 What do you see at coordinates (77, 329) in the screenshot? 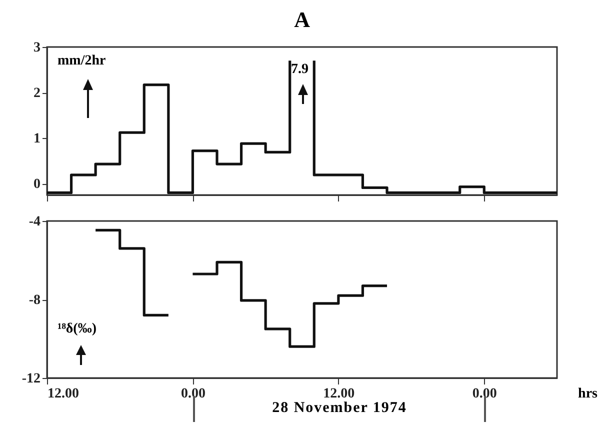
I see `y-axis-title: ¹⁸δ(‰)` at bounding box center [77, 329].